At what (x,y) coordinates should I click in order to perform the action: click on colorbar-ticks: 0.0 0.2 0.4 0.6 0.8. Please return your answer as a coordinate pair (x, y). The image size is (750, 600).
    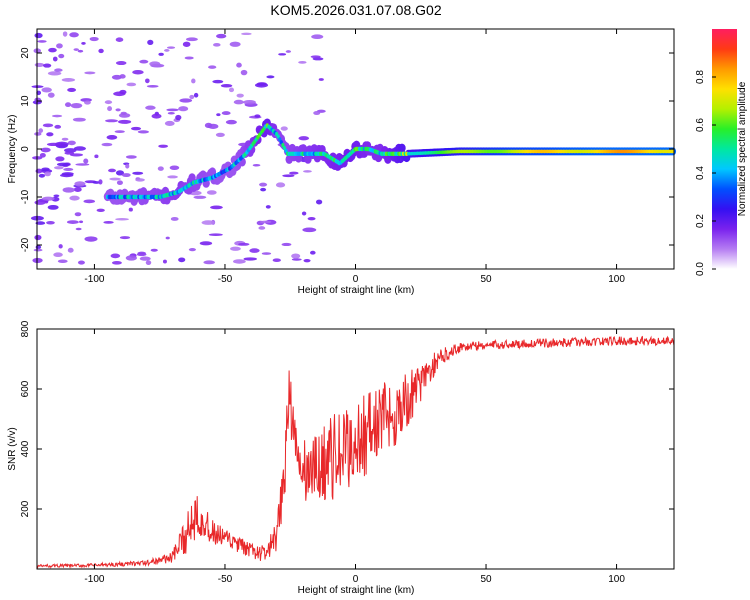
    Looking at the image, I should click on (705, 173).